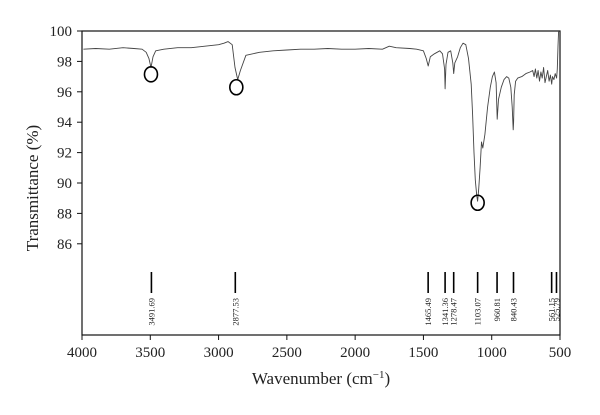 Image resolution: width=600 pixels, height=415 pixels. Describe the element at coordinates (64, 184) in the screenshot. I see `y-tick-label: 90` at that location.